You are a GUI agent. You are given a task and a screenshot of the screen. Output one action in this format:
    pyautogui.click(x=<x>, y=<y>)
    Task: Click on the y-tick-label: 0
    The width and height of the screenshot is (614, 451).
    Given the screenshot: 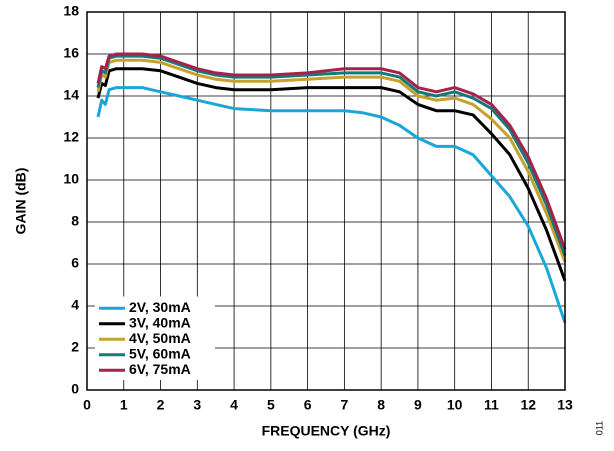 What is the action you would take?
    pyautogui.click(x=75, y=389)
    